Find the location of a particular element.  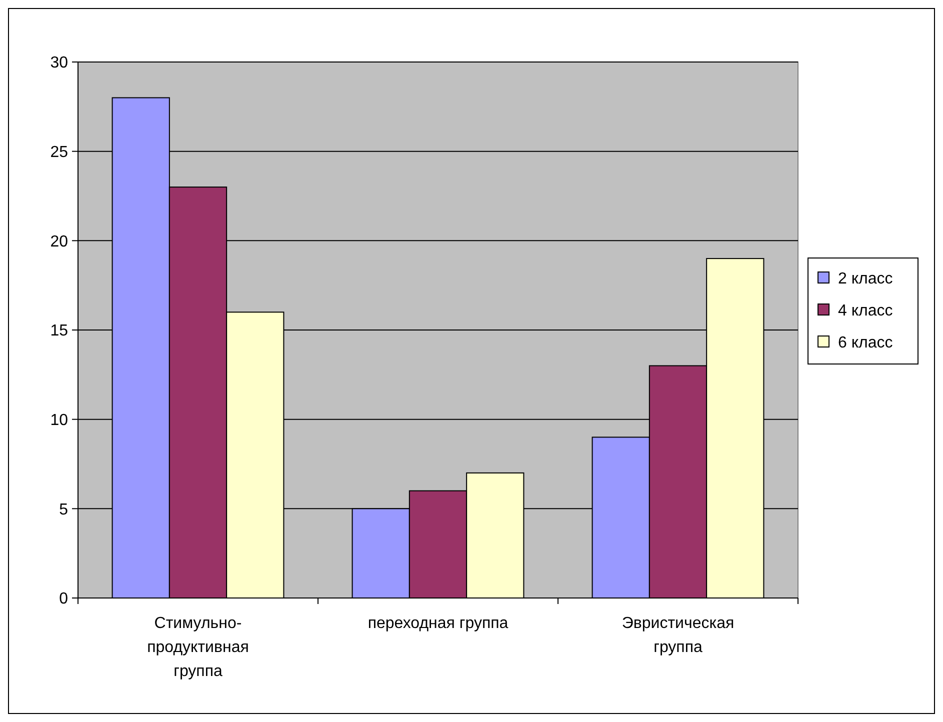

y-tick-label: 0 is located at coordinates (63, 599).